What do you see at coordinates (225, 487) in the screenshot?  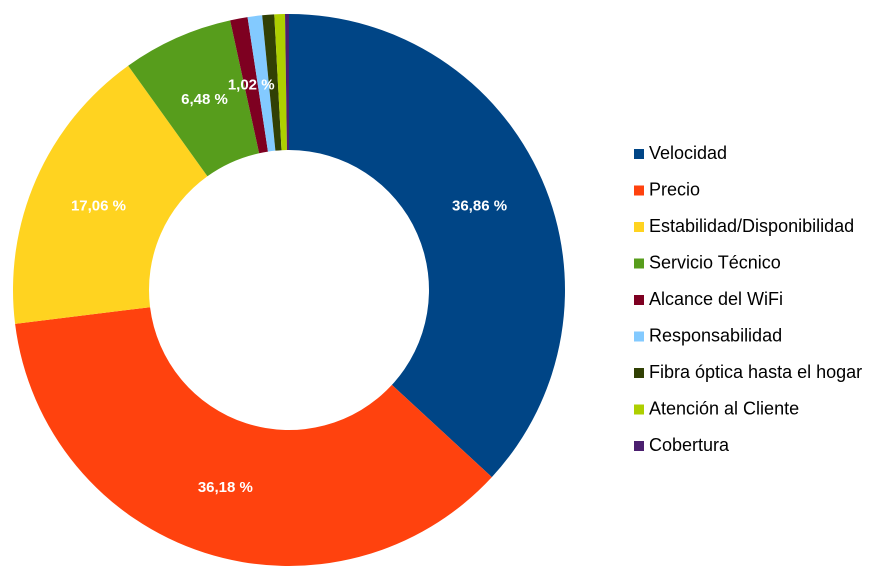 I see `value-label: 36,18 %` at bounding box center [225, 487].